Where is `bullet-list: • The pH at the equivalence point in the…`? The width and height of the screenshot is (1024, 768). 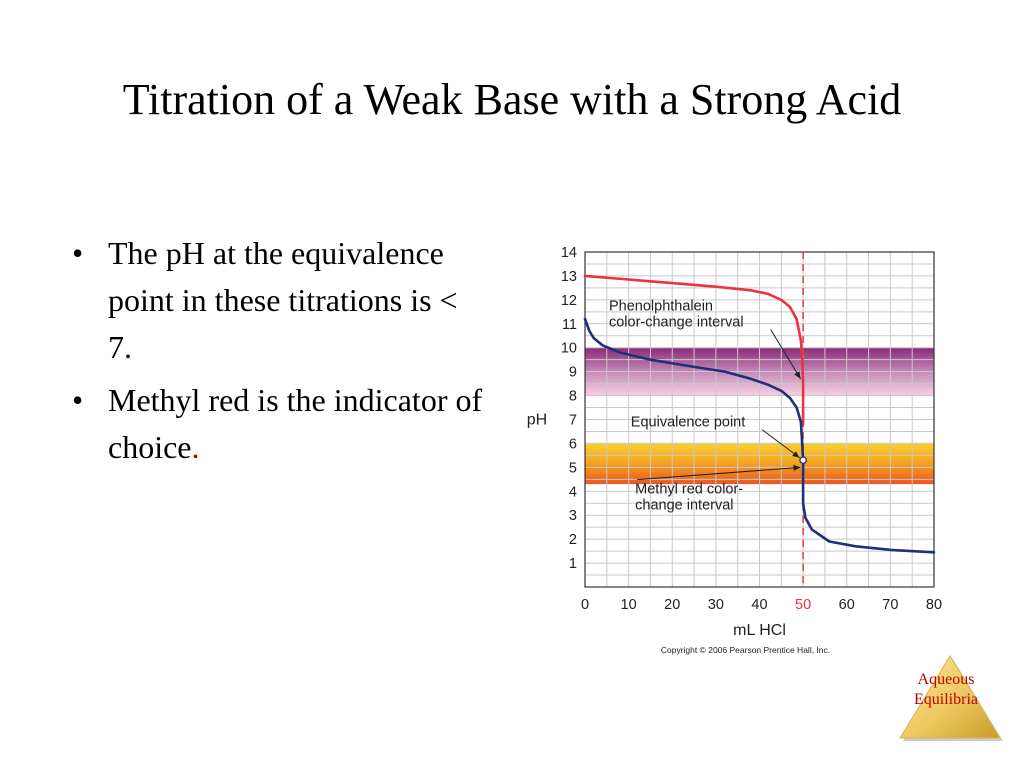 bullet-list: • The pH at the equivalence point in the… is located at coordinates (276, 353).